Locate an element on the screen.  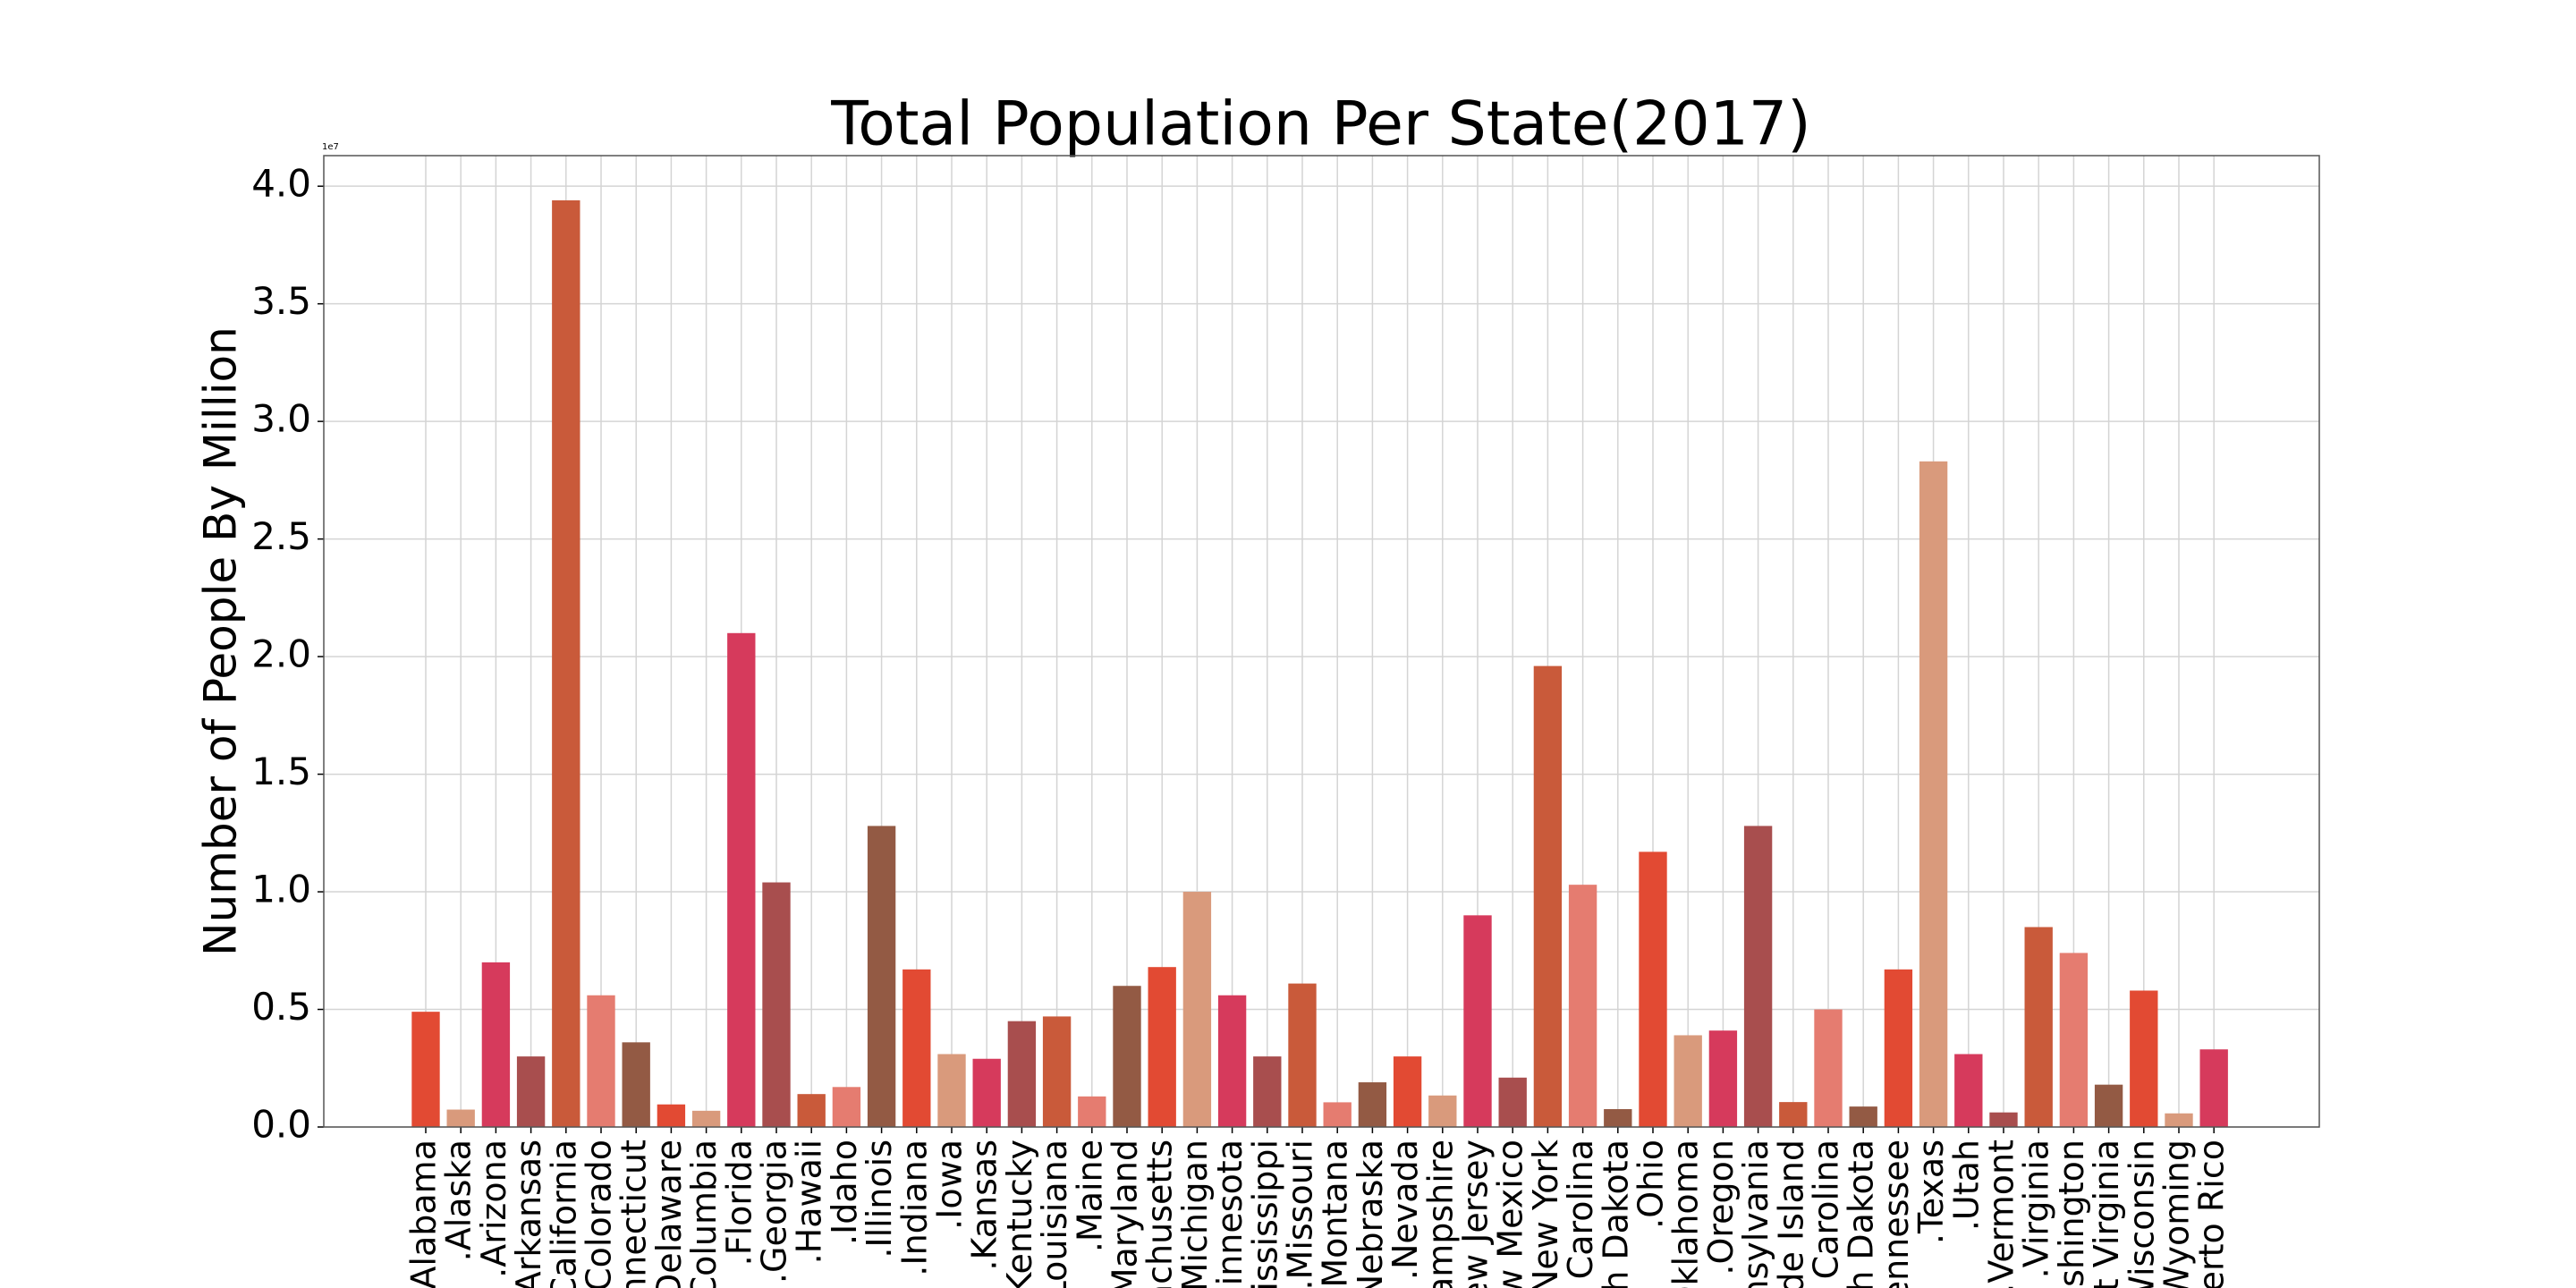
x-tick-label: California is located at coordinates (563, 1214).